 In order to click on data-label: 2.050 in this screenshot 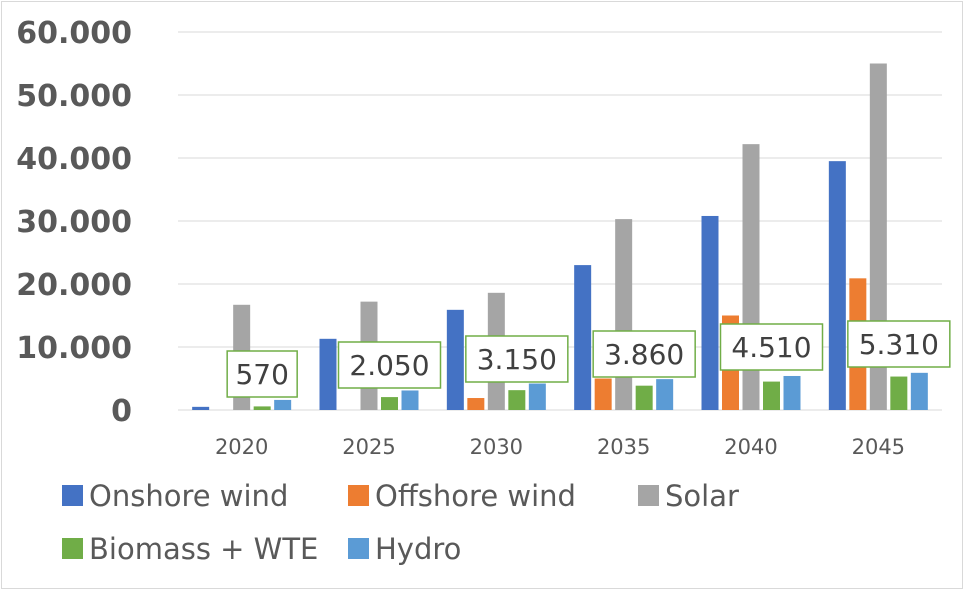, I will do `click(389, 365)`.